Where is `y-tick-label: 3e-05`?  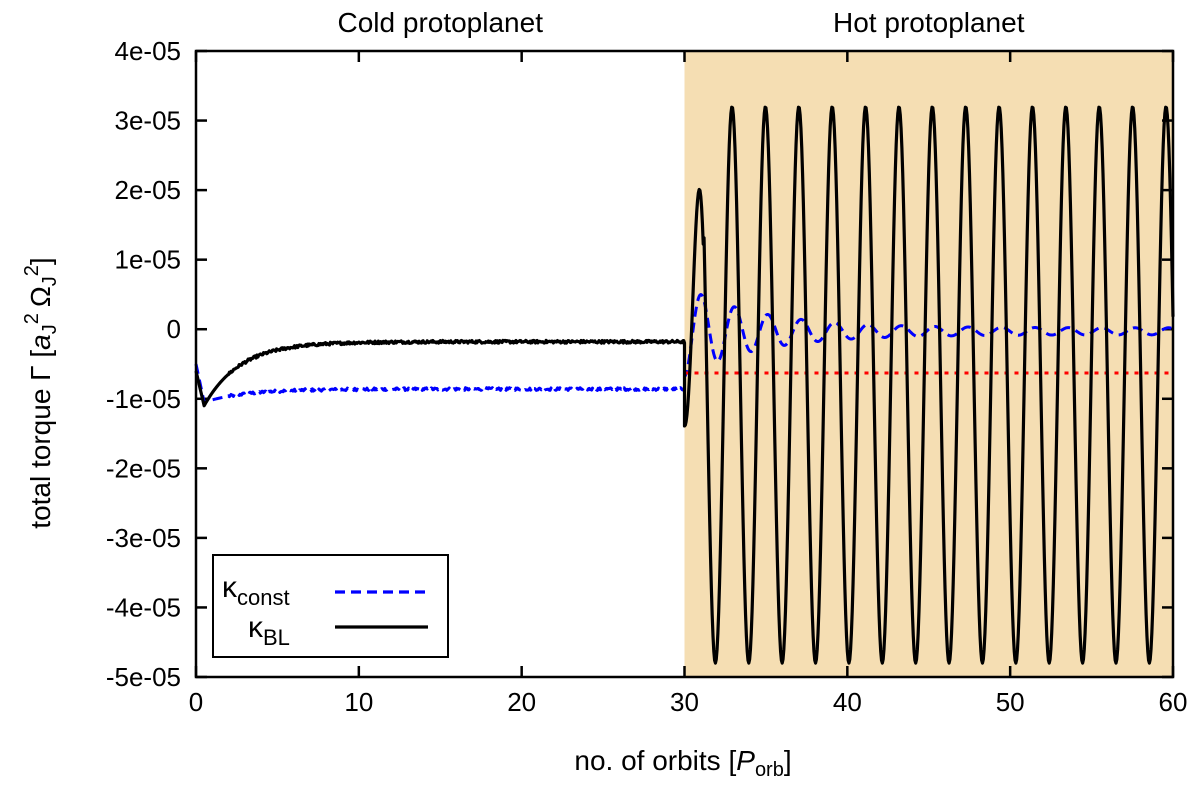 y-tick-label: 3e-05 is located at coordinates (148, 121).